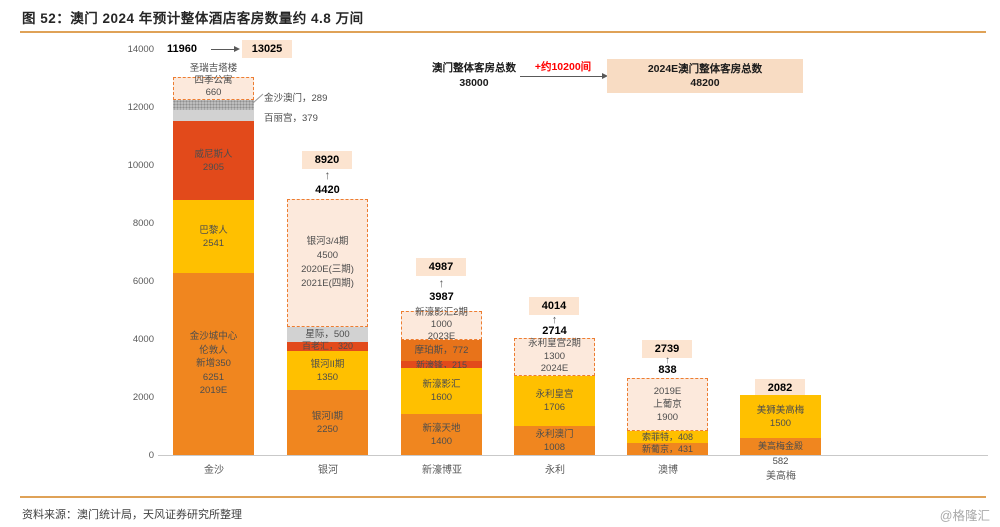 The height and width of the screenshot is (527, 1000). I want to click on source-note: 资料来源：澳门统计局，天风证券研究所整理, so click(132, 515).